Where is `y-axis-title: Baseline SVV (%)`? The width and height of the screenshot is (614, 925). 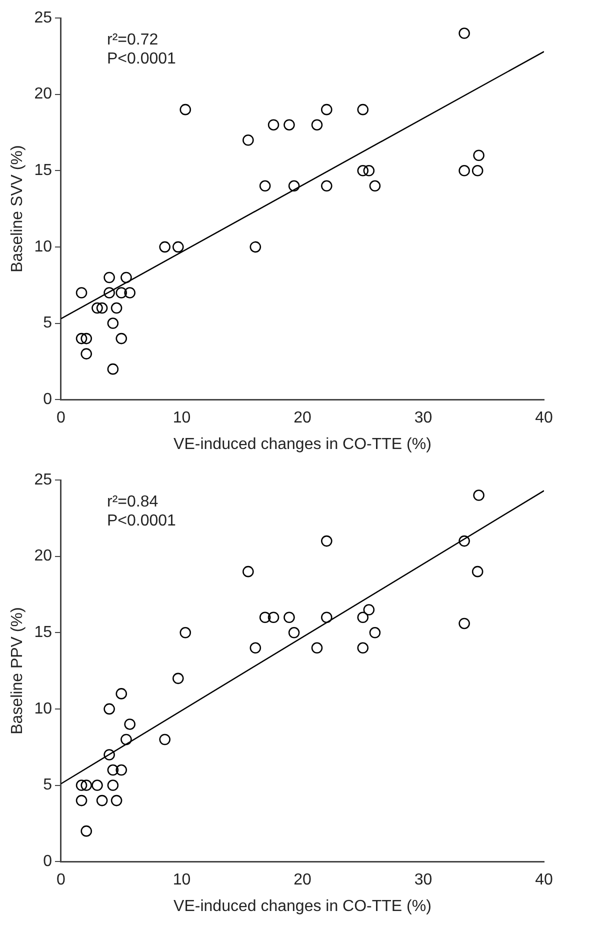 y-axis-title: Baseline SVV (%) is located at coordinates (17, 208).